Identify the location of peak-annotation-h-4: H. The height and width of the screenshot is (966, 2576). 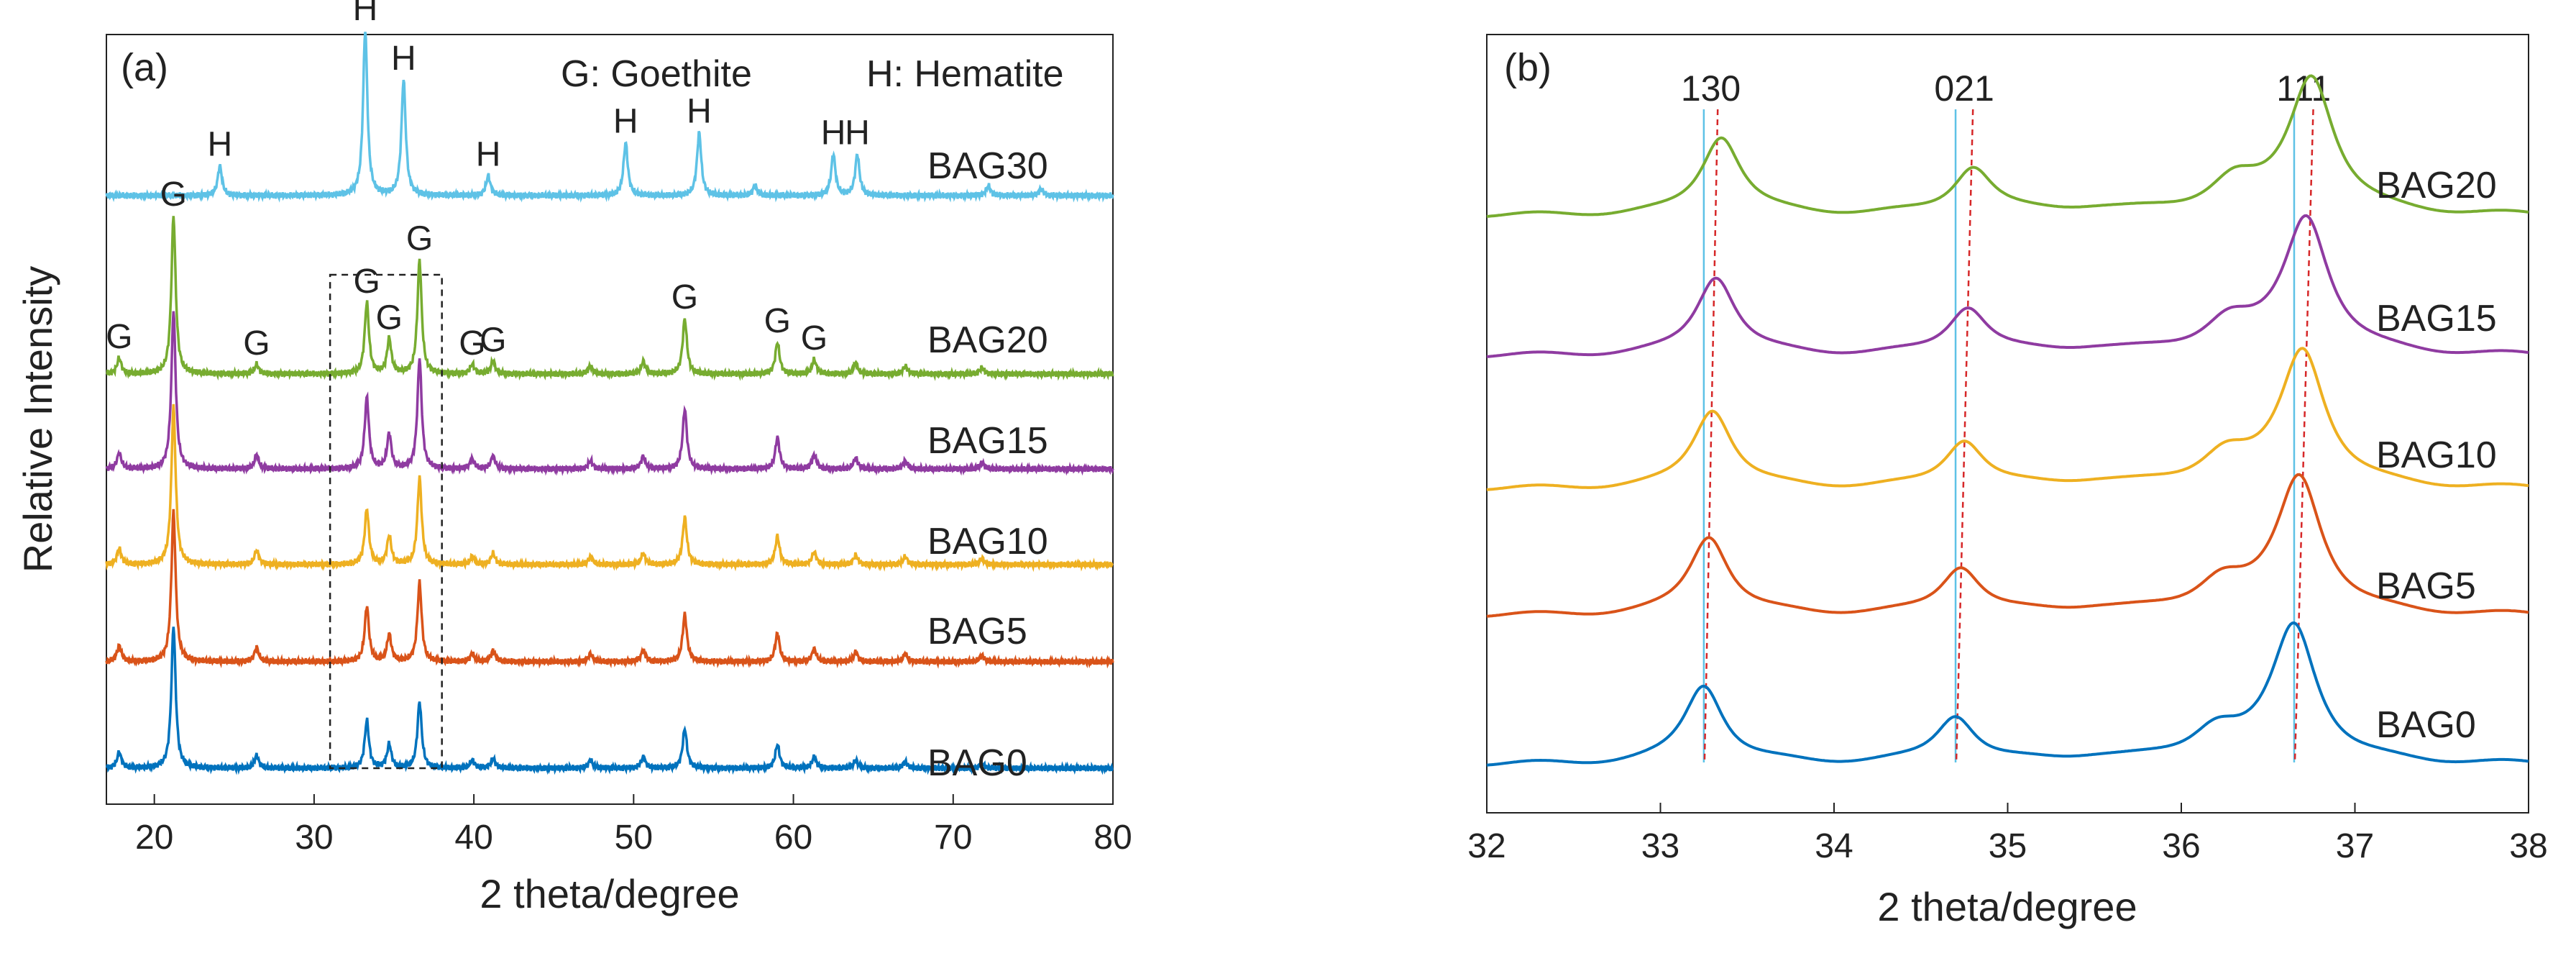
(625, 121).